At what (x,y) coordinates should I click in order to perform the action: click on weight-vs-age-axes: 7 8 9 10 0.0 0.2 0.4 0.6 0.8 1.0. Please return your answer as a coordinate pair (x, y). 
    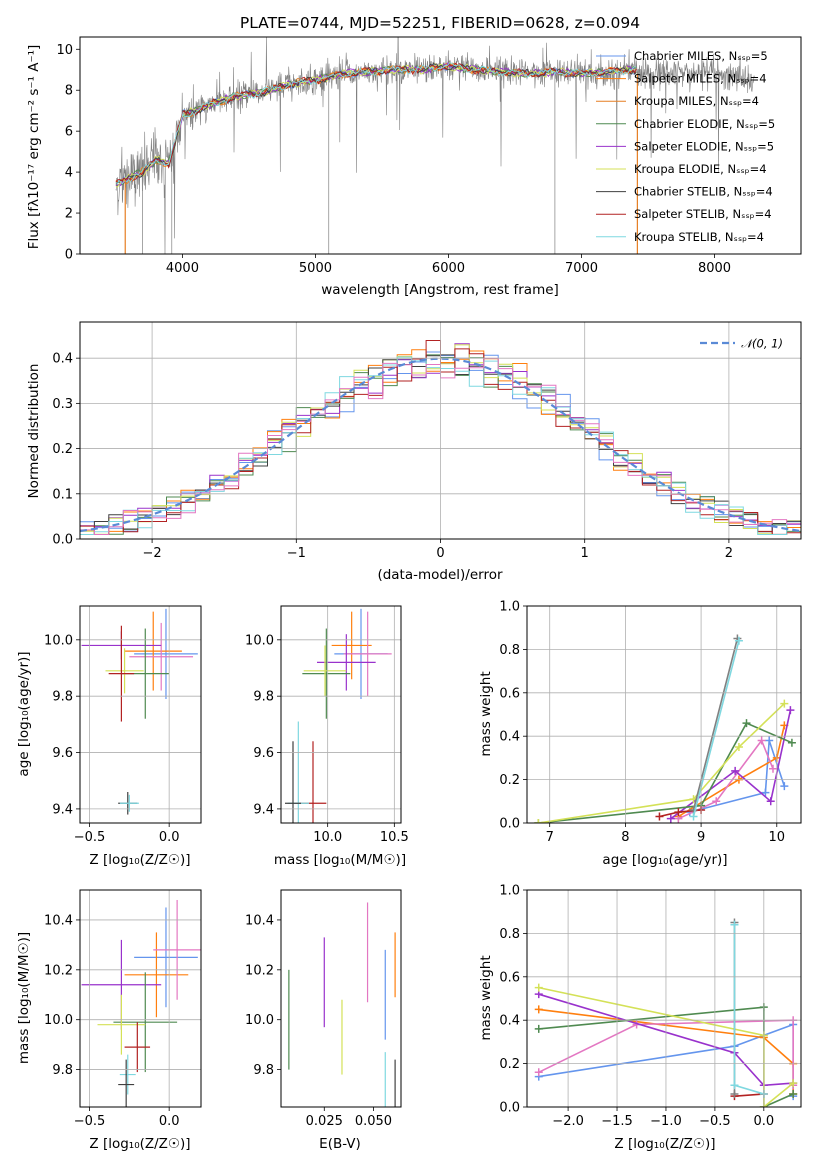
    Looking at the image, I should click on (650, 722).